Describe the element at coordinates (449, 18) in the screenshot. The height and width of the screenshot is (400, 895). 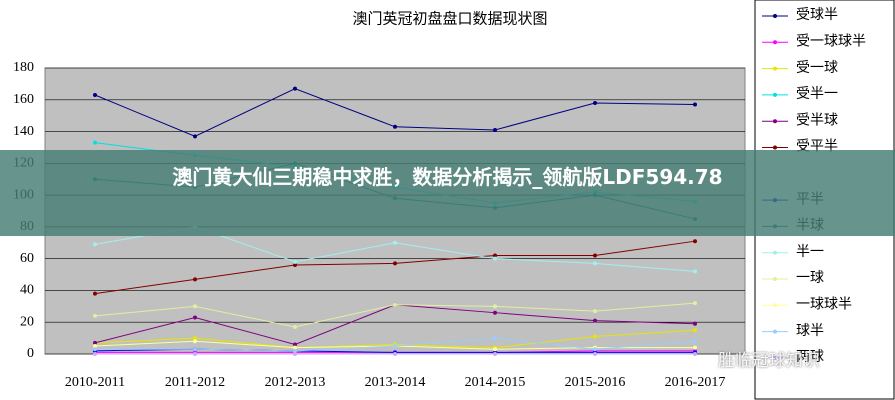
I see `chart-title: 澳门英冠初盘盘口数据现状图` at that location.